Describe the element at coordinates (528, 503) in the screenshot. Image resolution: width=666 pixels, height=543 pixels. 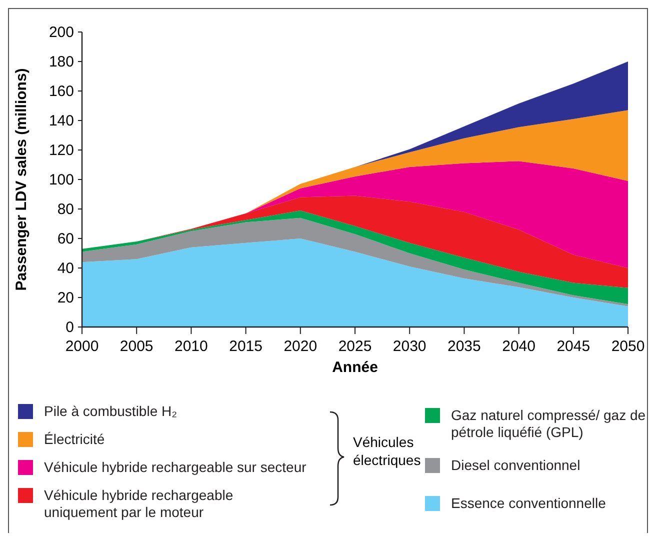
I see `legend-label: Essence conventionnelle` at that location.